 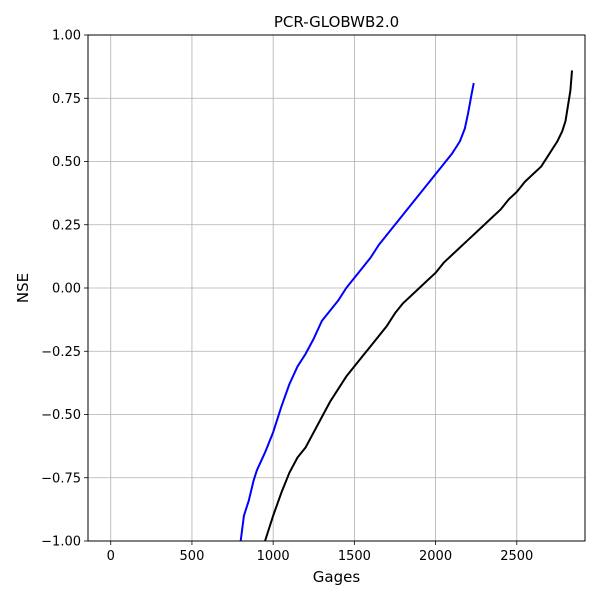 I want to click on x-tick-label: 0, so click(x=111, y=556).